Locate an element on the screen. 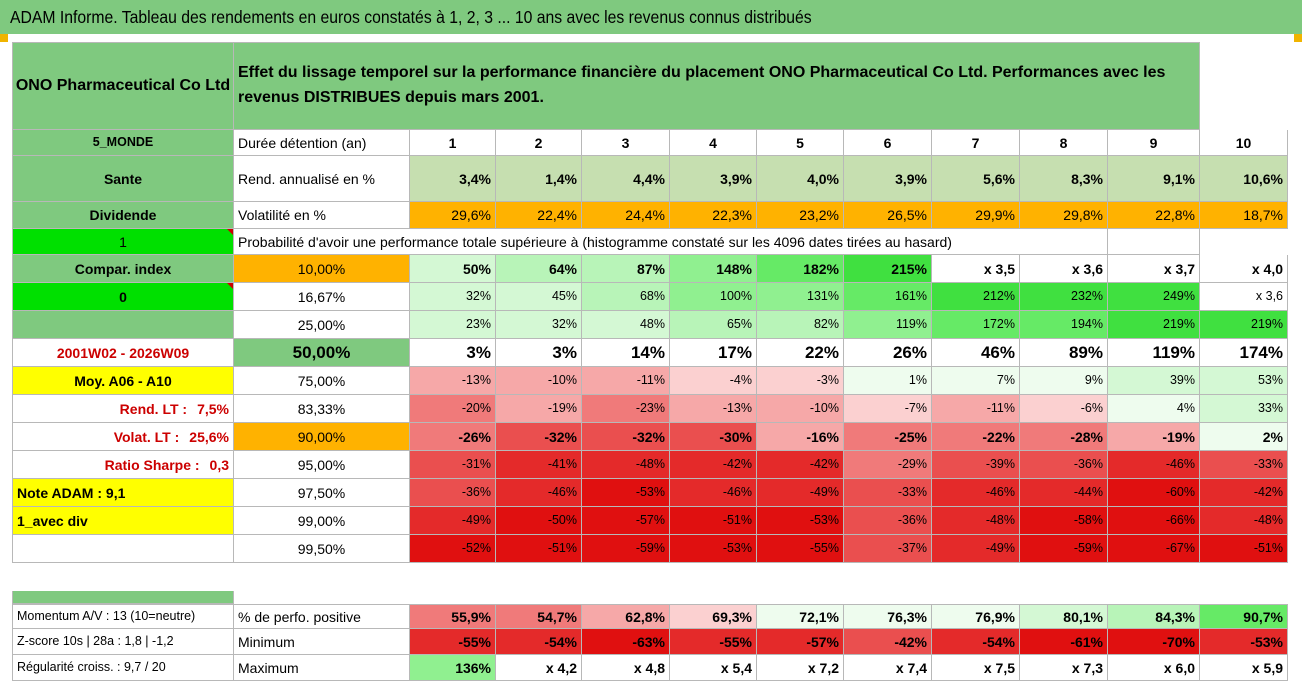 The image size is (1302, 681). annual-return-value: 3,4% is located at coordinates (453, 179).